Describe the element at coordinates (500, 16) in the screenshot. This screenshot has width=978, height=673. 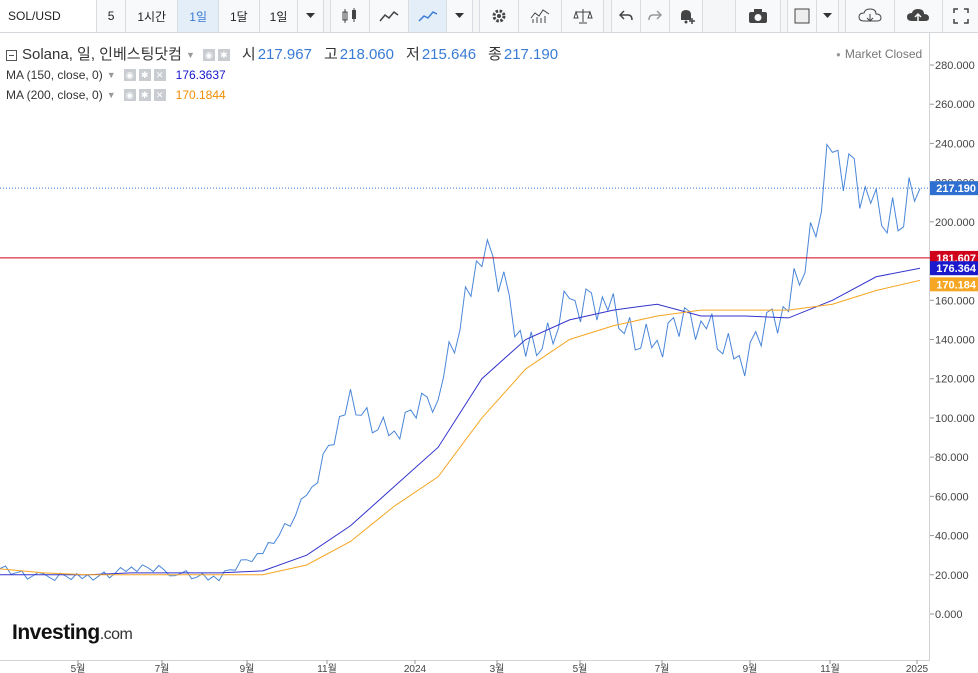
I see `gear-icon` at that location.